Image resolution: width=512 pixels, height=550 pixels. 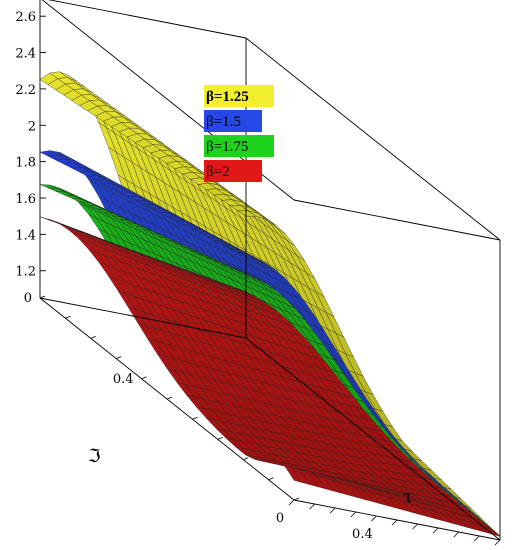 What do you see at coordinates (25, 163) in the screenshot?
I see `z-tick-label: 1.8` at bounding box center [25, 163].